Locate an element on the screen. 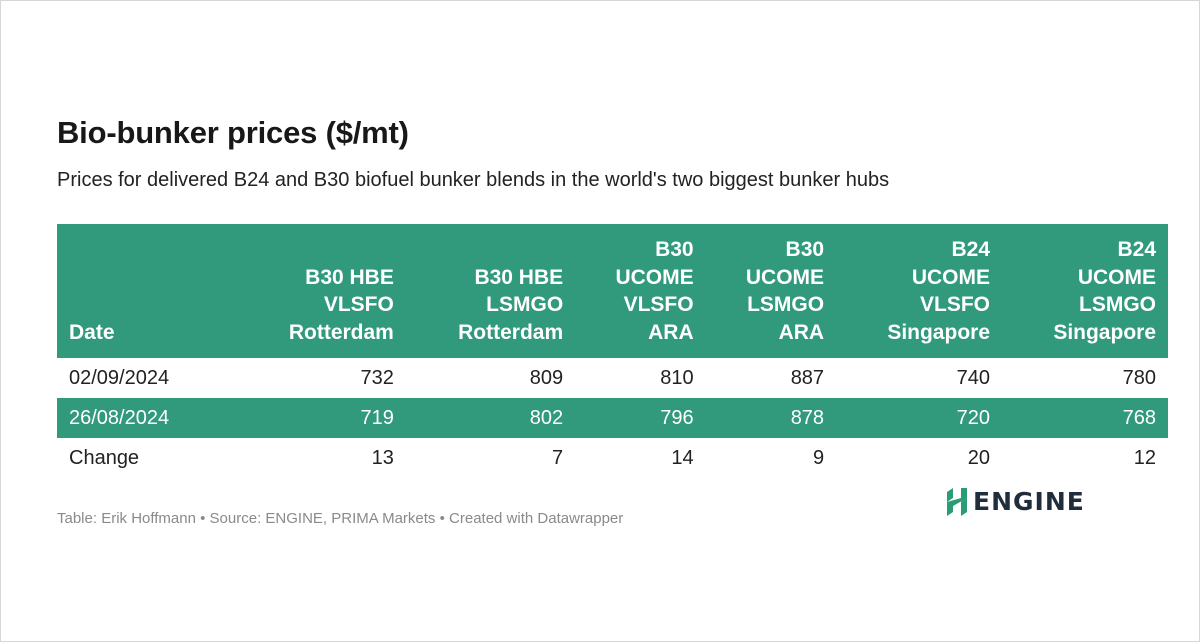  table-row: 26/08/2024 719 802 796 878 720 768 is located at coordinates (612, 418).